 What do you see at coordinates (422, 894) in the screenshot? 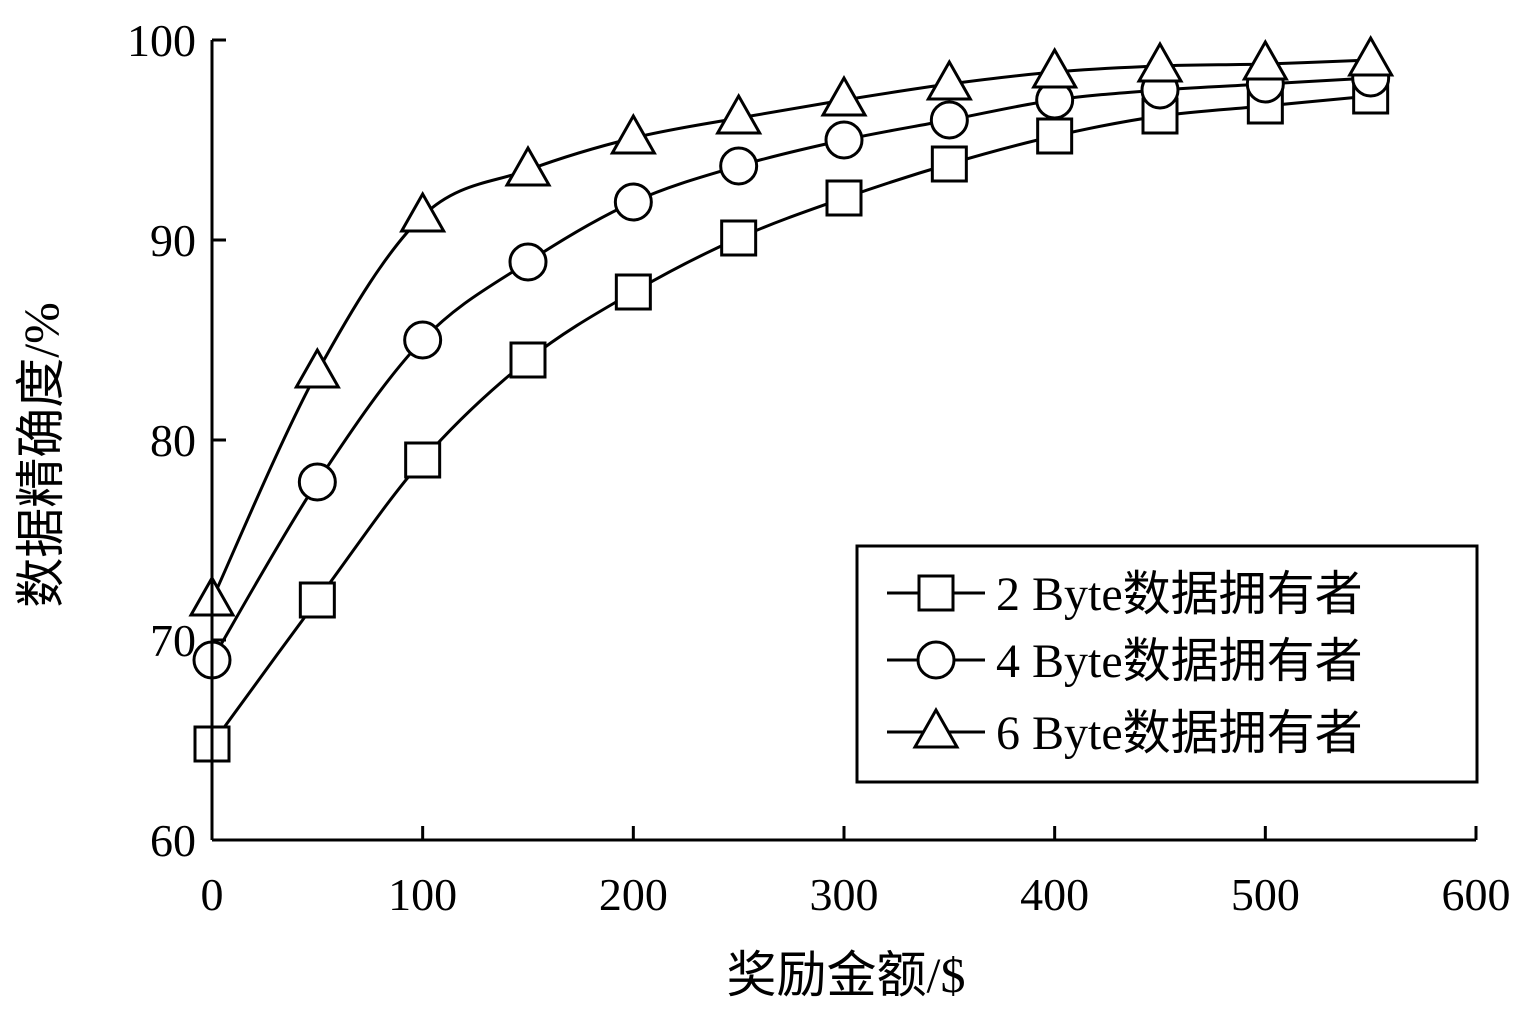
I see `x-tick-label: 100` at bounding box center [422, 894].